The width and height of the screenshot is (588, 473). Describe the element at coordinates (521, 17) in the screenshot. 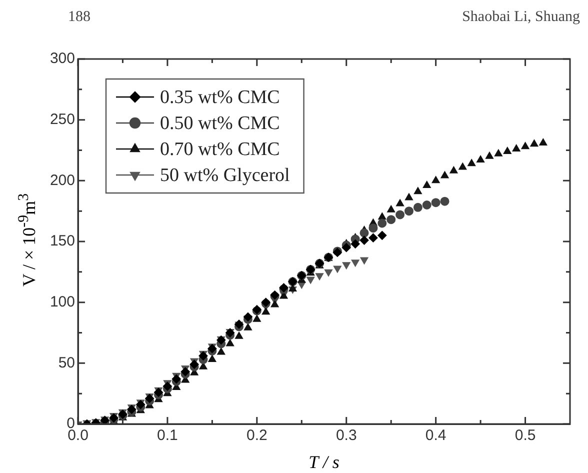

I see `text: Shaobai Li, Shuang` at that location.